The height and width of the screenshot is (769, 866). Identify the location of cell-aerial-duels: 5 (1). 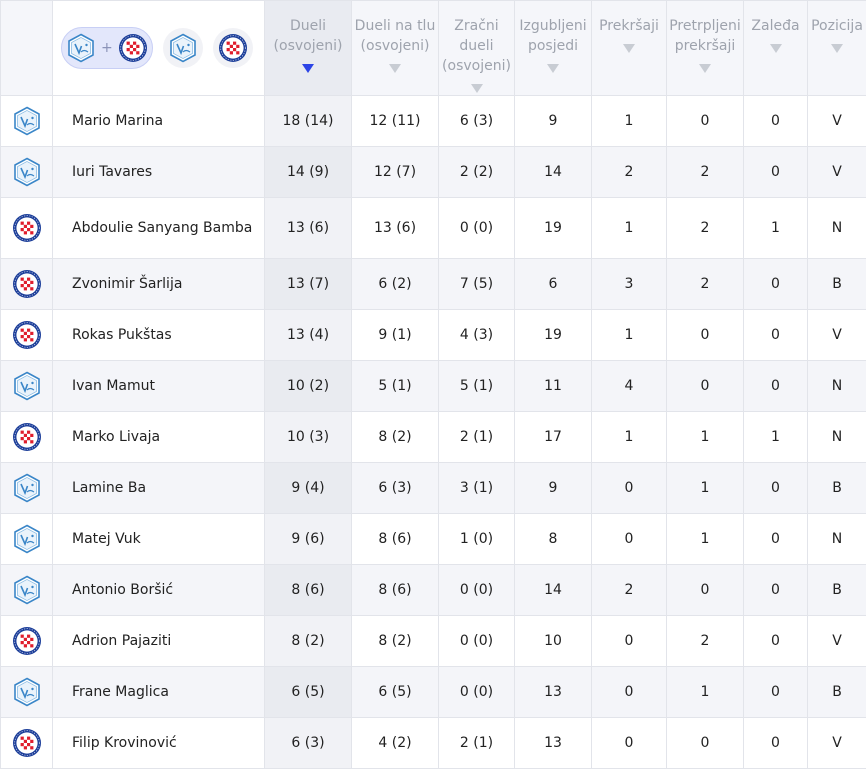
(477, 386).